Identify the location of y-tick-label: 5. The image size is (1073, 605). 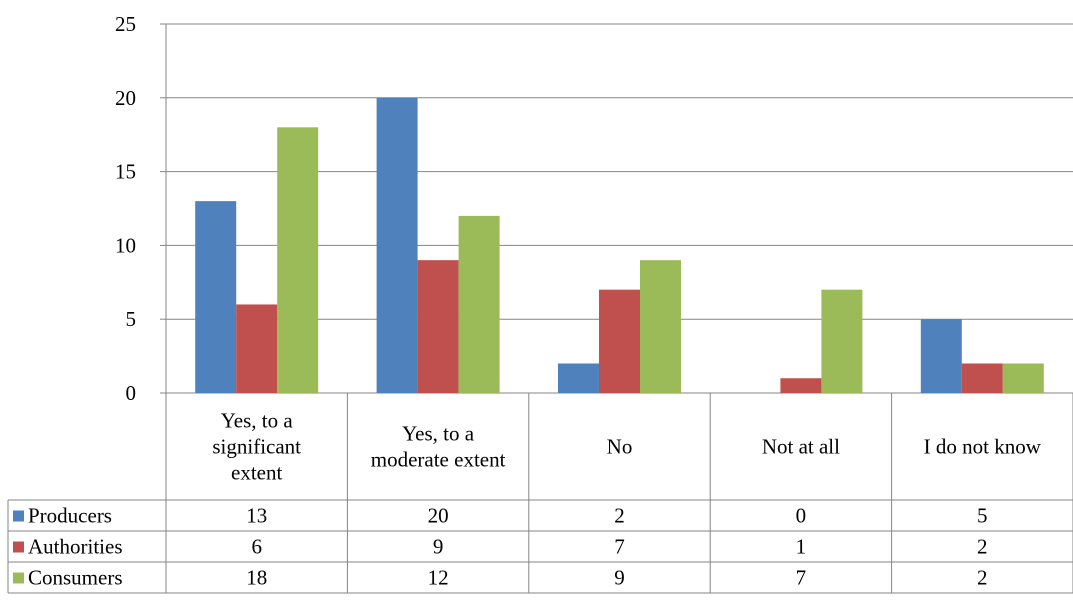
(131, 319).